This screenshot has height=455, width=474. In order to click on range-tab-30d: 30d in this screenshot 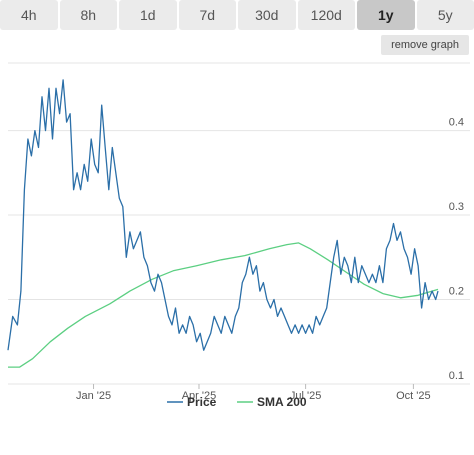, I will do `click(267, 15)`.